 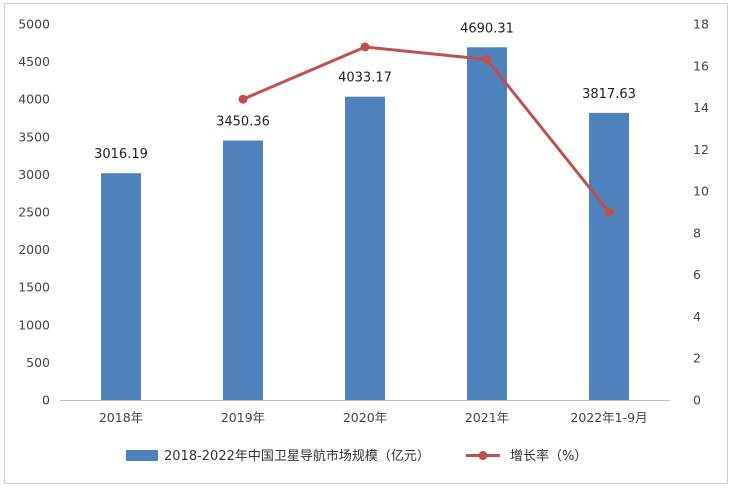 I want to click on right-axis: 0 2 4 6 8 10 12 14 16 18, so click(x=701, y=212).